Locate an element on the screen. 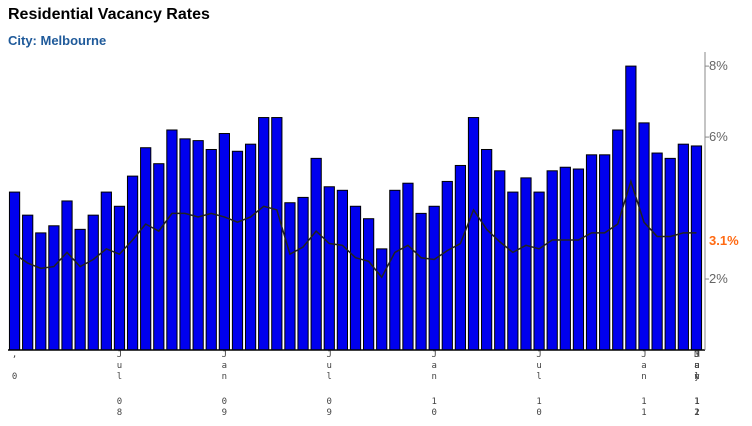 This screenshot has width=752, height=426. chart-title: Residential Vacancy Rates is located at coordinates (109, 14).